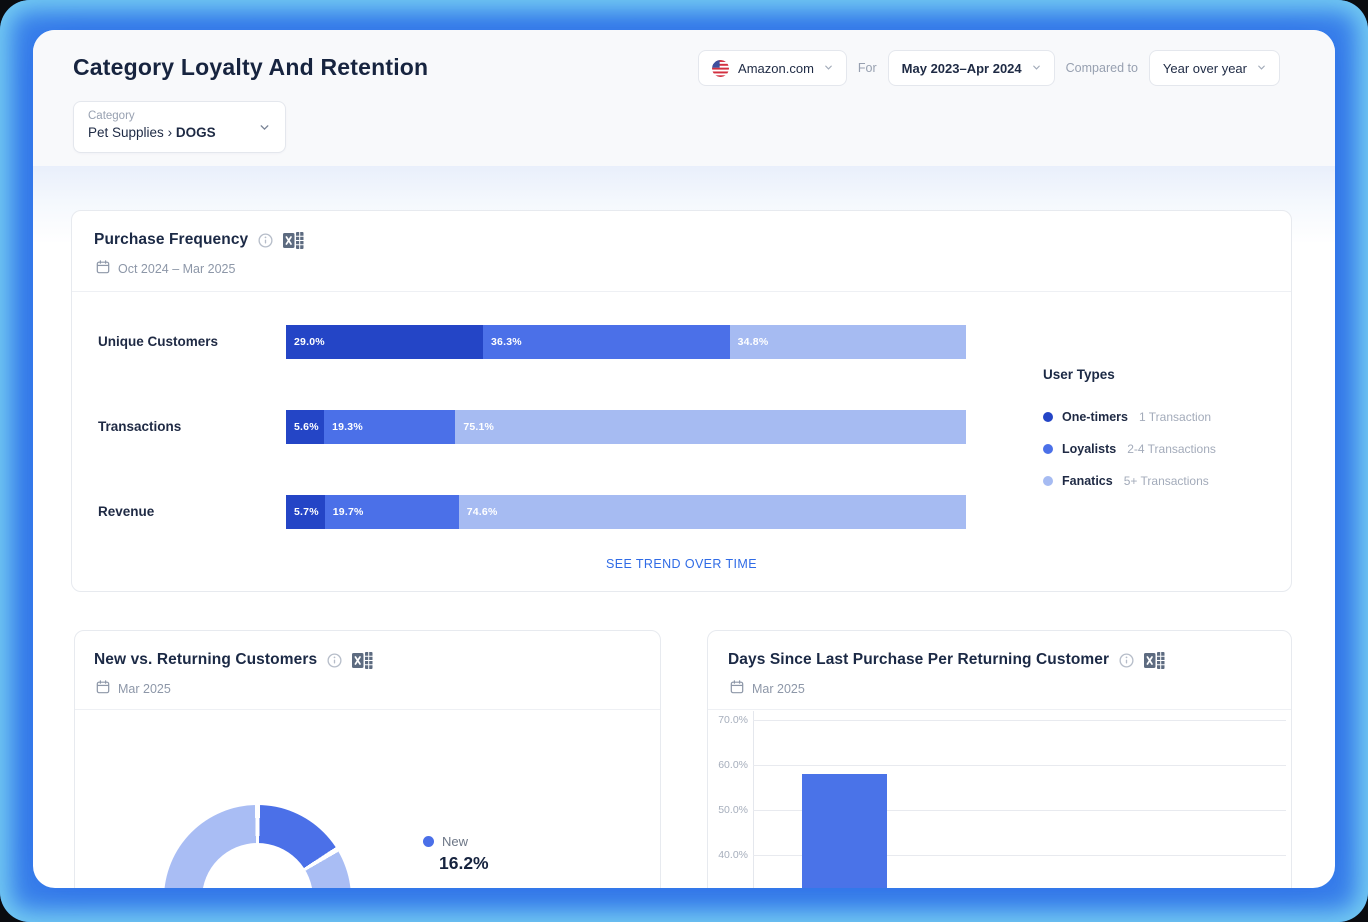  Describe the element at coordinates (126, 511) in the screenshot. I see `row-label-revenue: Revenue` at that location.